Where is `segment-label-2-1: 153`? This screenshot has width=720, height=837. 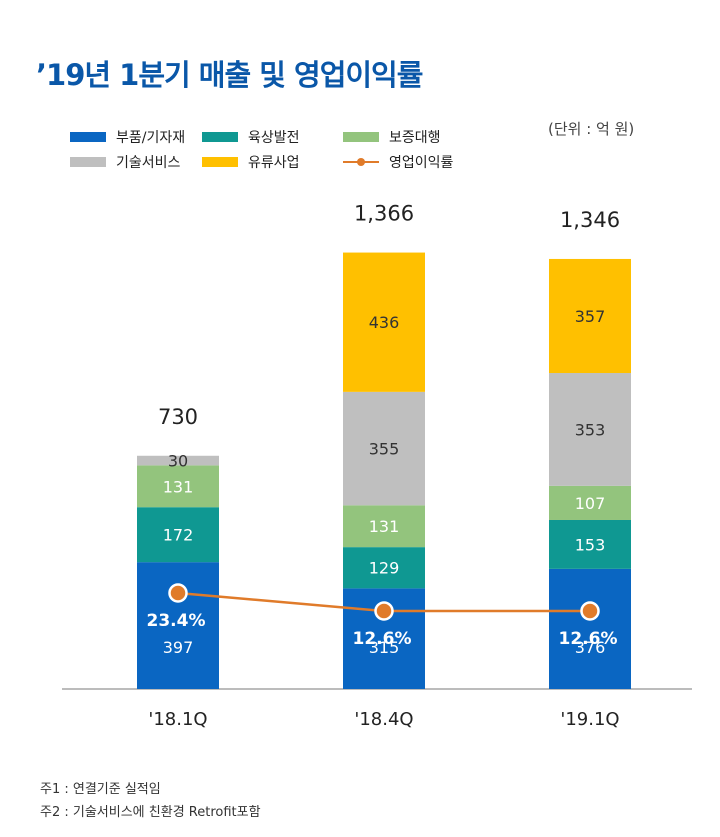 segment-label-2-1: 153 is located at coordinates (590, 544).